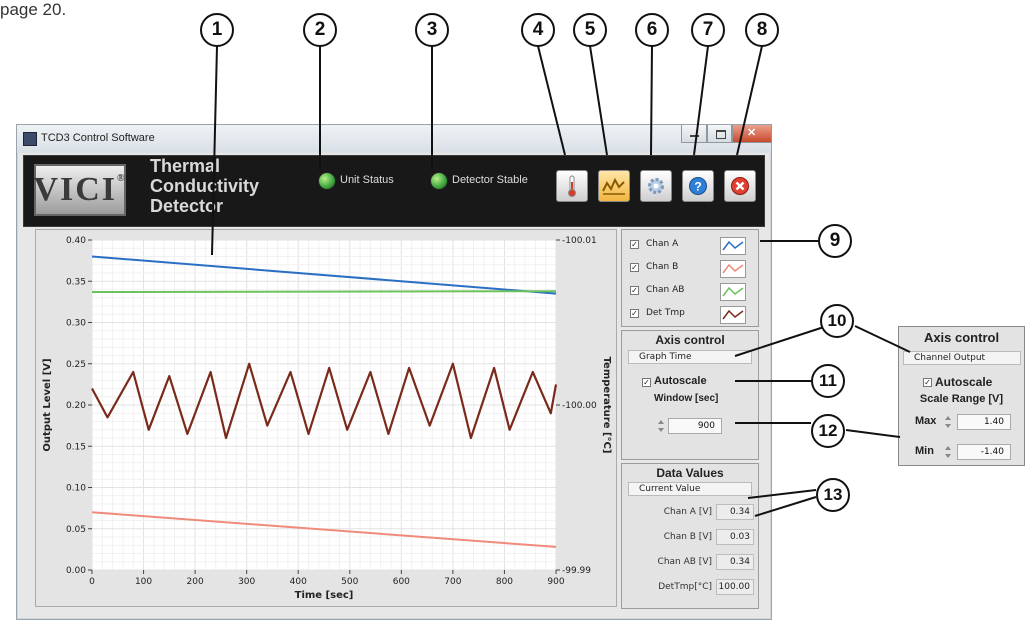  I want to click on data-value-label: Chan A [V], so click(687, 512).